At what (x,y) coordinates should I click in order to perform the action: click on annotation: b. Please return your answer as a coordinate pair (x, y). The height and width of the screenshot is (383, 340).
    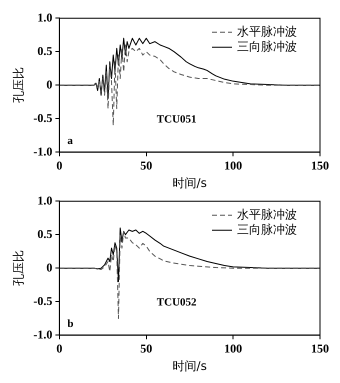
    Looking at the image, I should click on (70, 324).